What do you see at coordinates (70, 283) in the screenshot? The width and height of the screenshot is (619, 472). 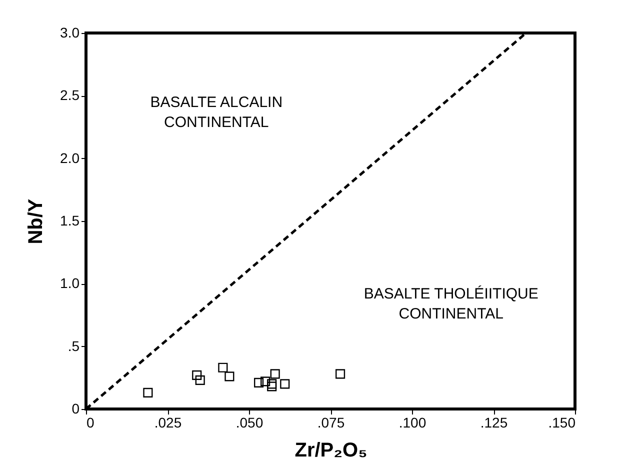 I see `y-tick-label: 1.0` at bounding box center [70, 283].